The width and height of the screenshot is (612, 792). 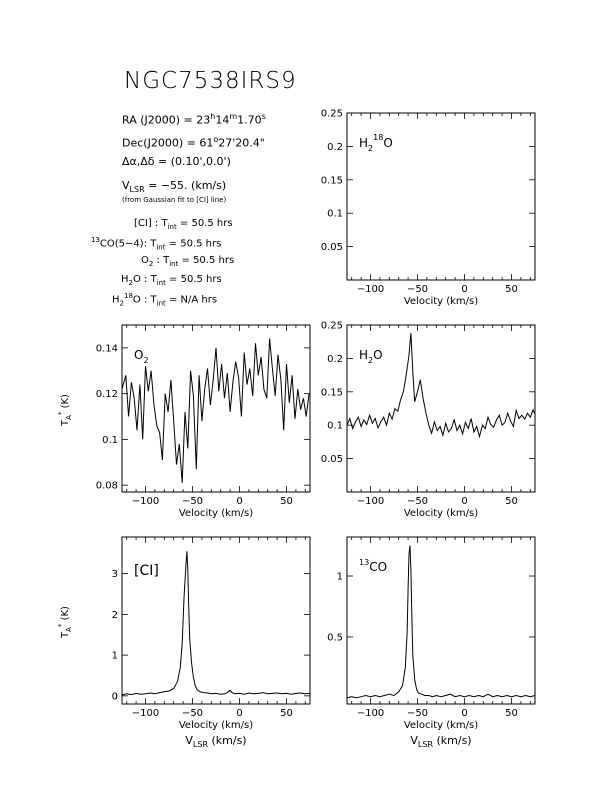 What do you see at coordinates (161, 143) in the screenshot?
I see `dec-label: Dec(J2000) =` at bounding box center [161, 143].